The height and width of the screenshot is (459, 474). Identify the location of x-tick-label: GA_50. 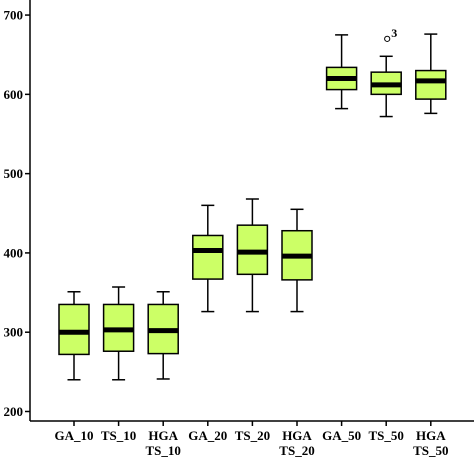
(341, 435).